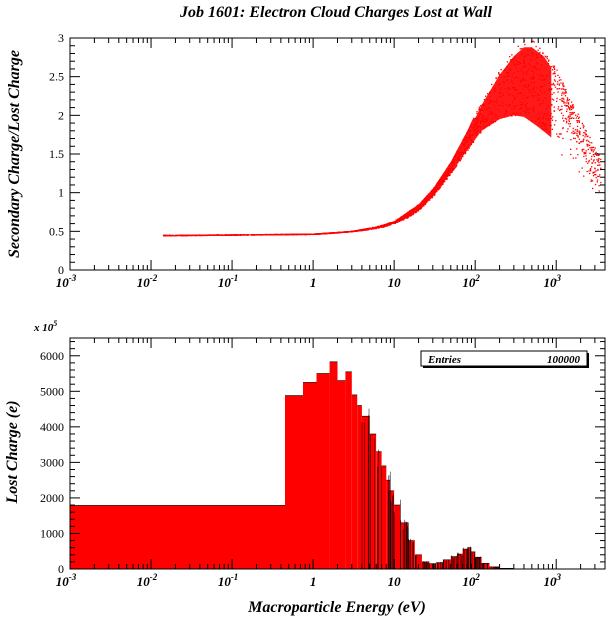  Describe the element at coordinates (313, 282) in the screenshot. I see `x-tick-label: 1` at that location.